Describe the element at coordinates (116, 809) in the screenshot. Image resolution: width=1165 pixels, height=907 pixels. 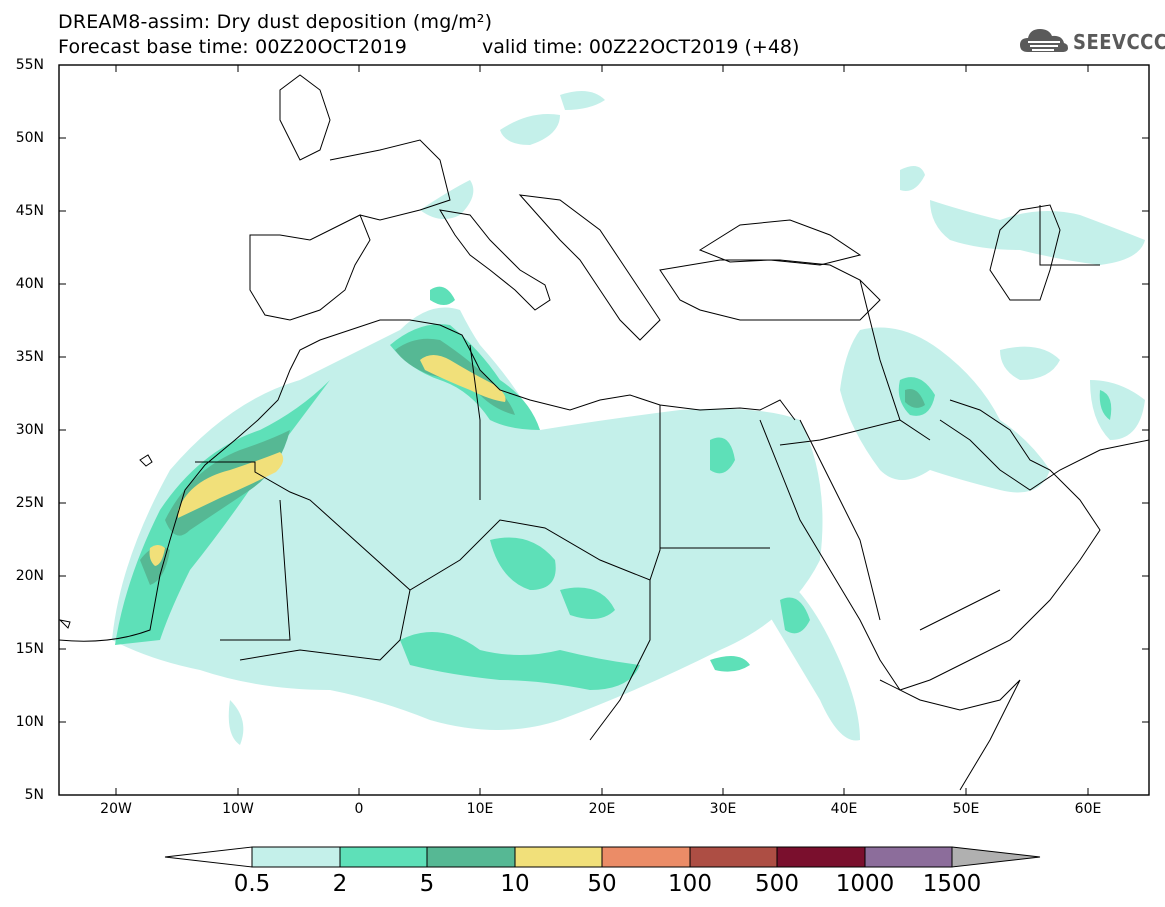
I see `lon-label: 20W` at that location.